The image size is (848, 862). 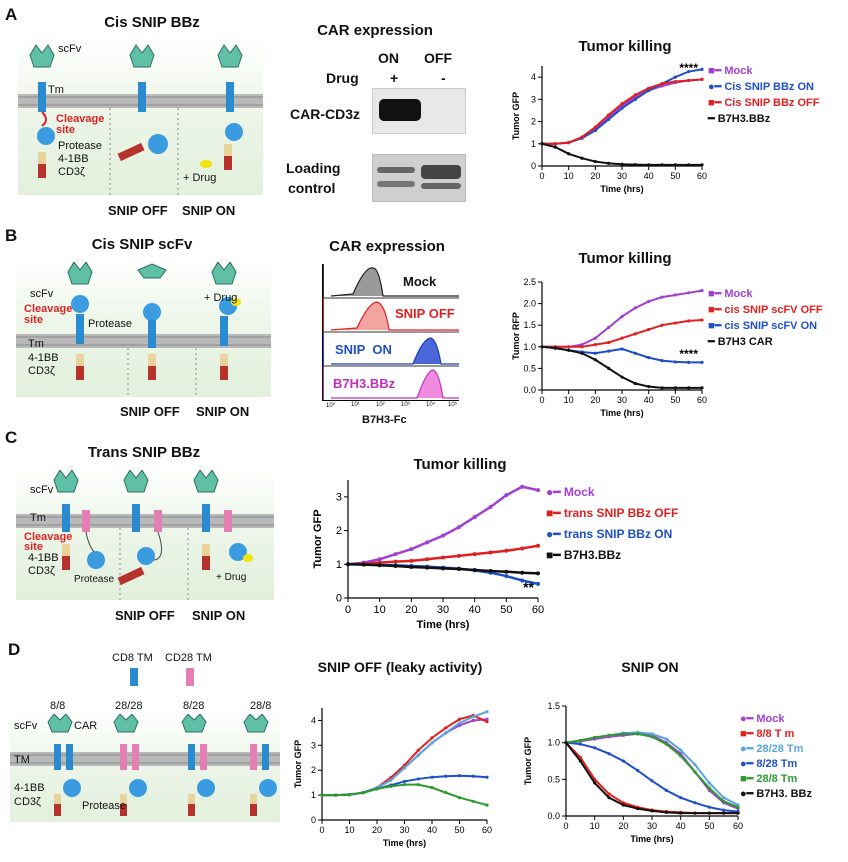 I want to click on blot-col-on: ON, so click(x=388, y=58).